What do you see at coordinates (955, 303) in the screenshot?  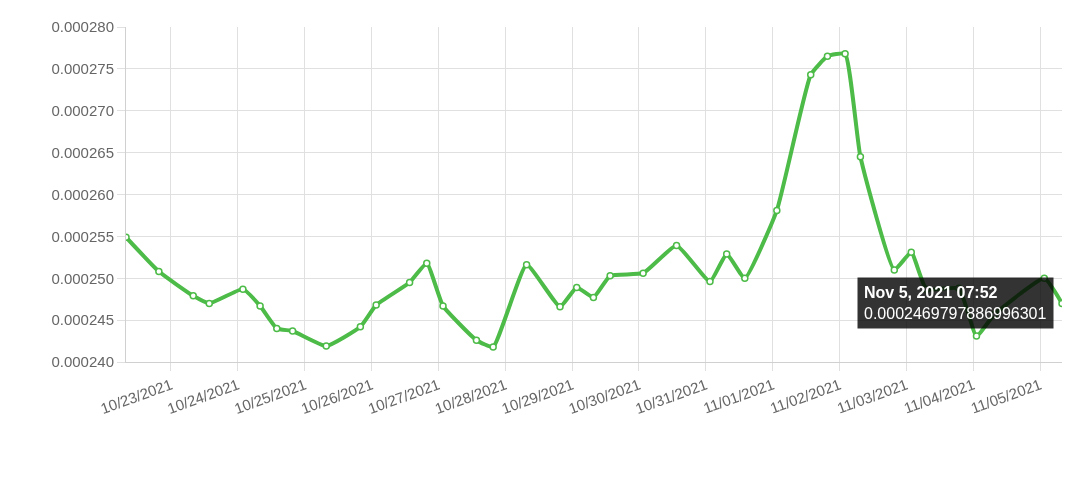 I see `annotation: Nov 5, 2021 07:52 0.0002469797886996301` at bounding box center [955, 303].